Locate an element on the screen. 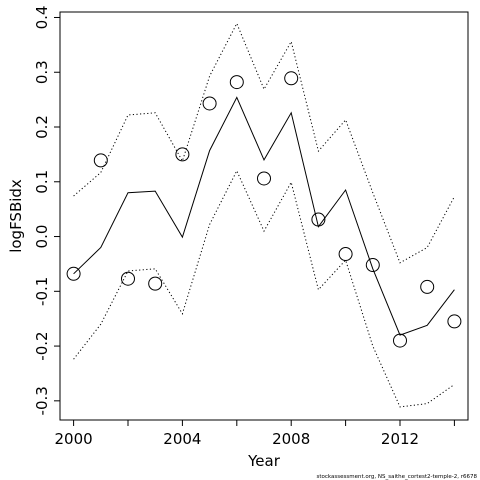  y-tick-label: 0.3 is located at coordinates (42, 72).